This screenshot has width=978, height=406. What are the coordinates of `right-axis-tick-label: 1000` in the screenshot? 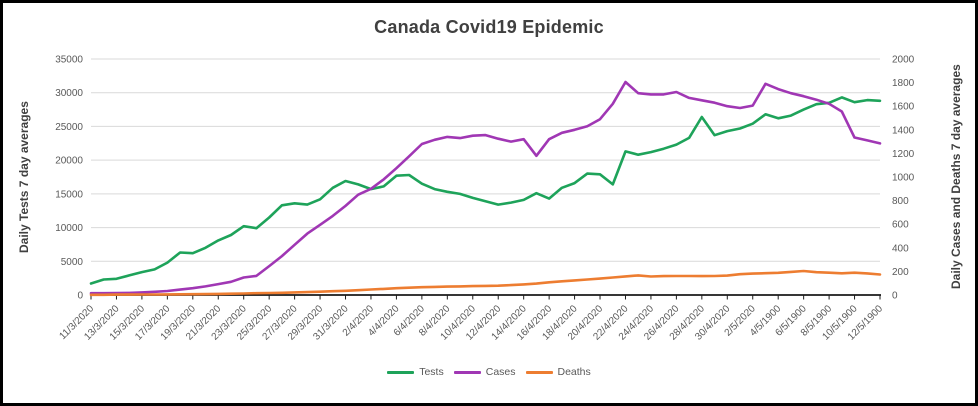 It's located at (903, 178).